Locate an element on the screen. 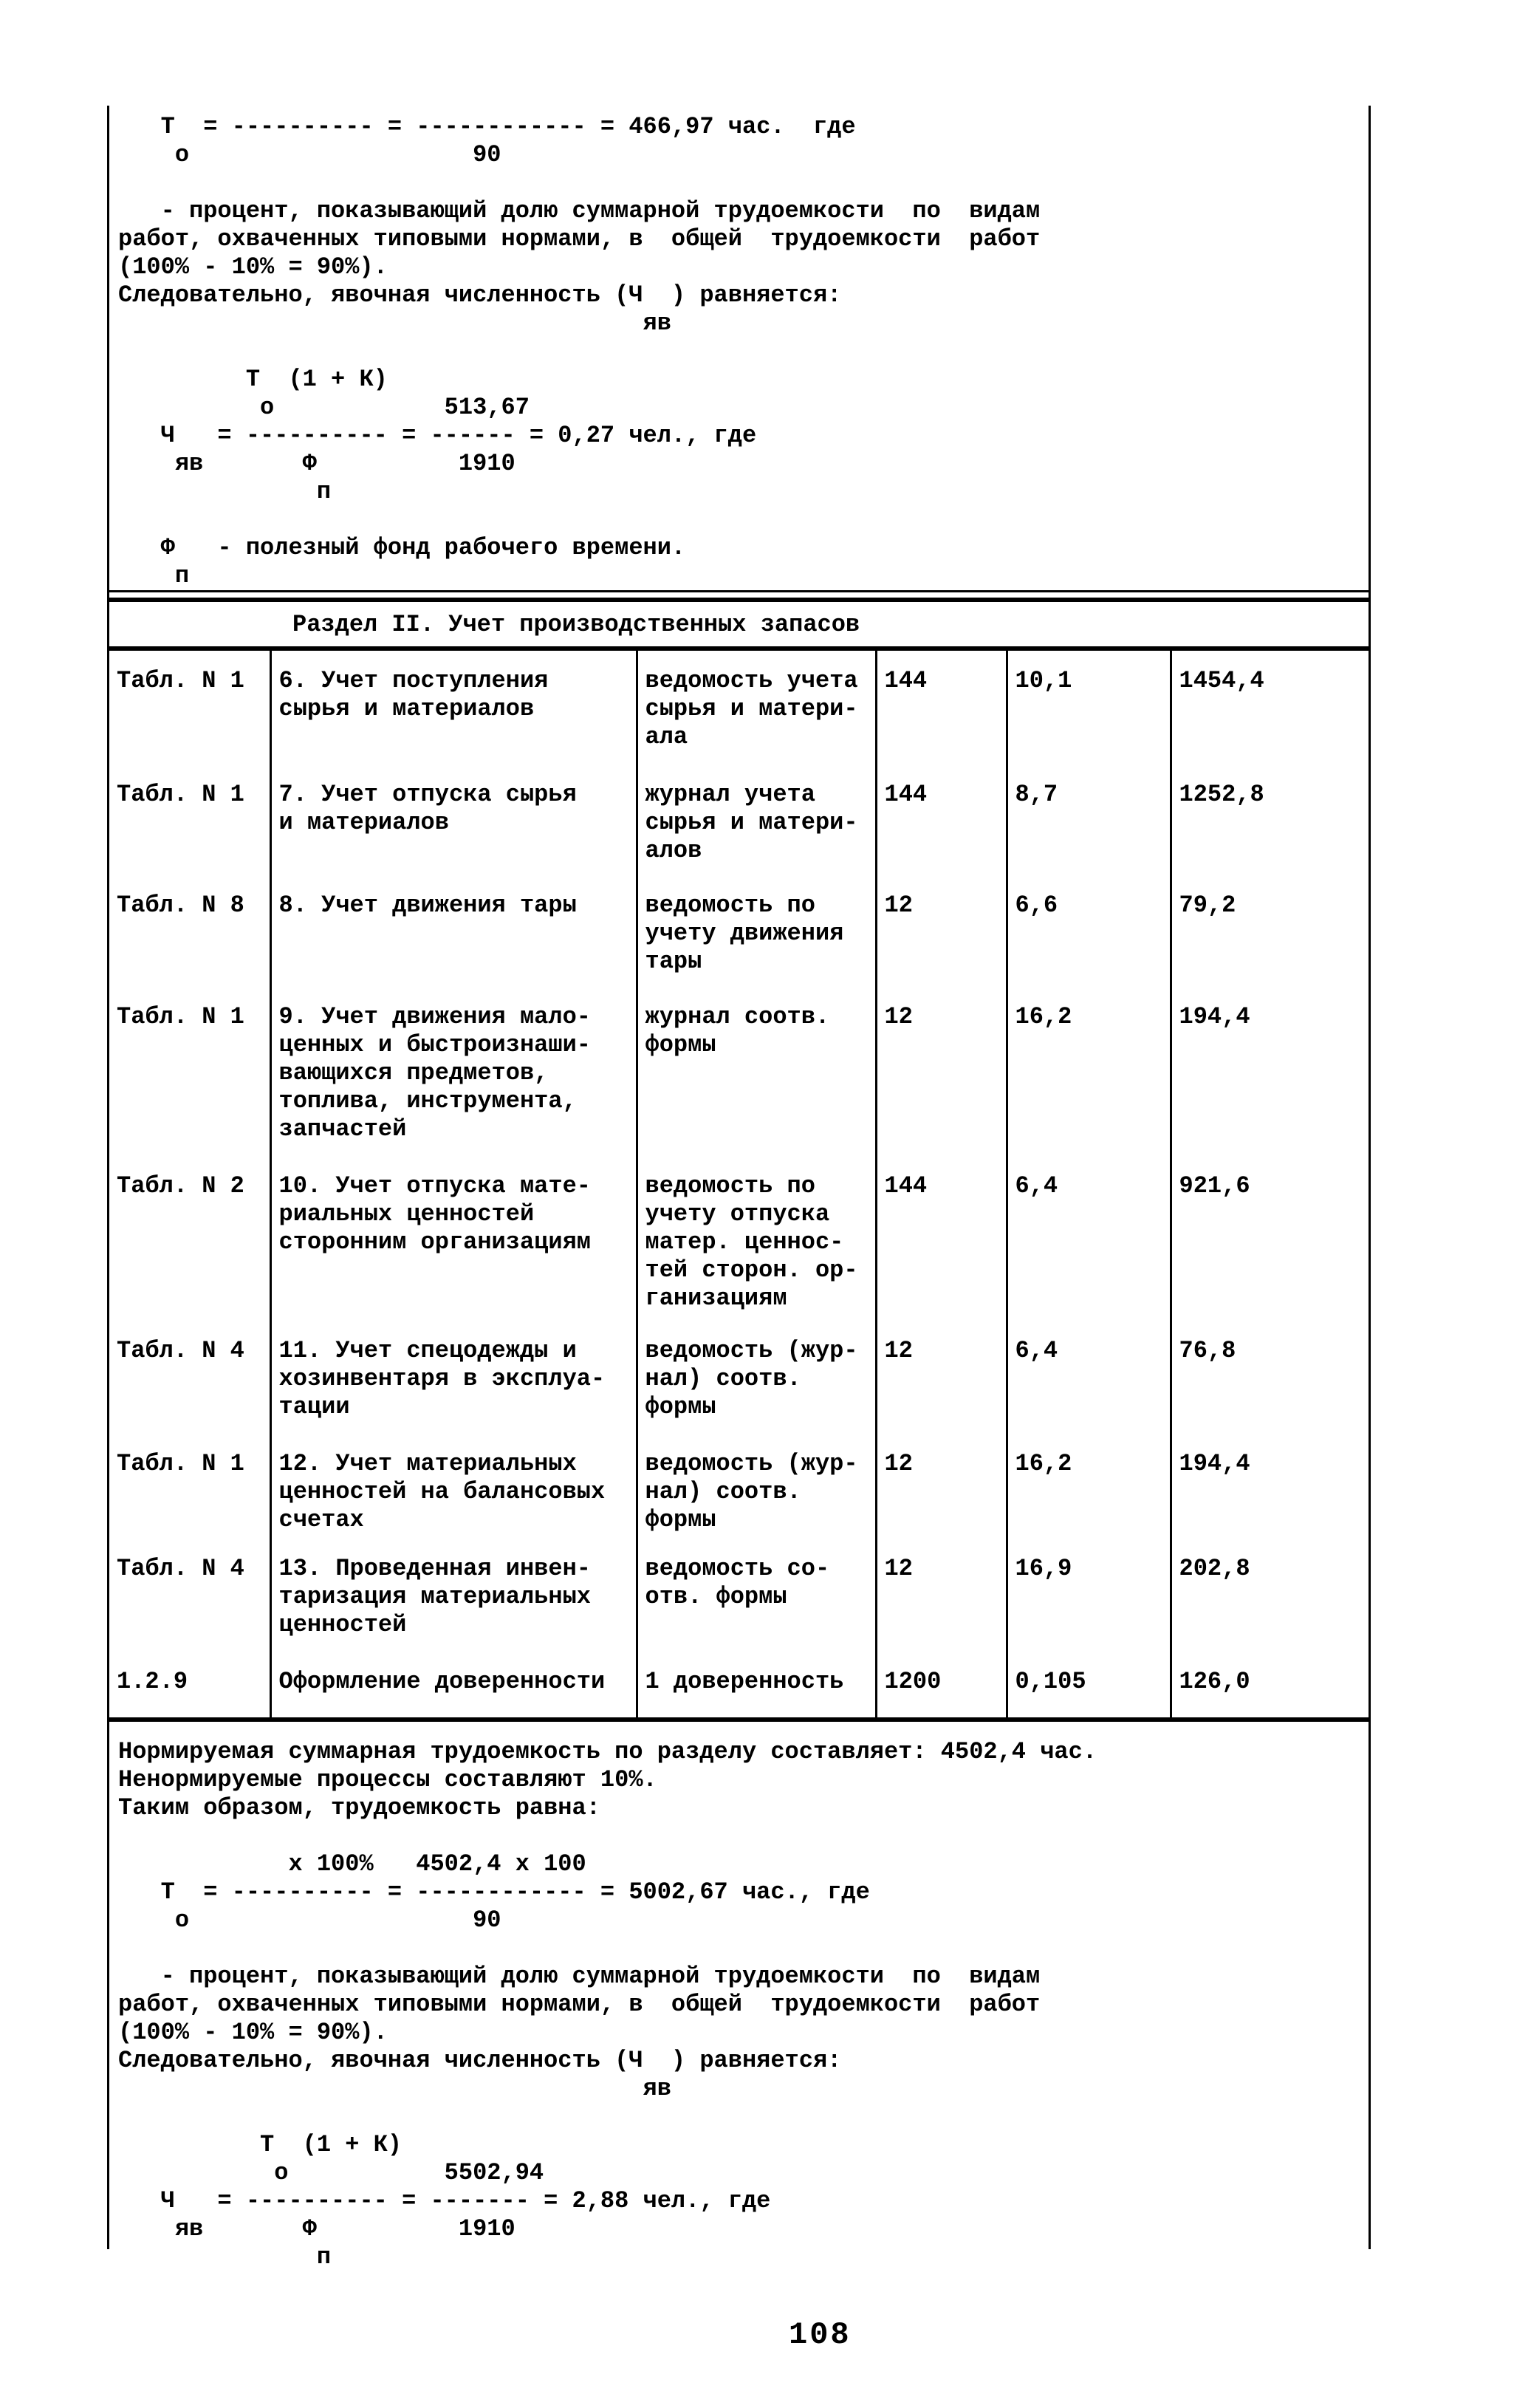 This screenshot has height=2408, width=1514. norm-cell: 0,105 is located at coordinates (1088, 1686).